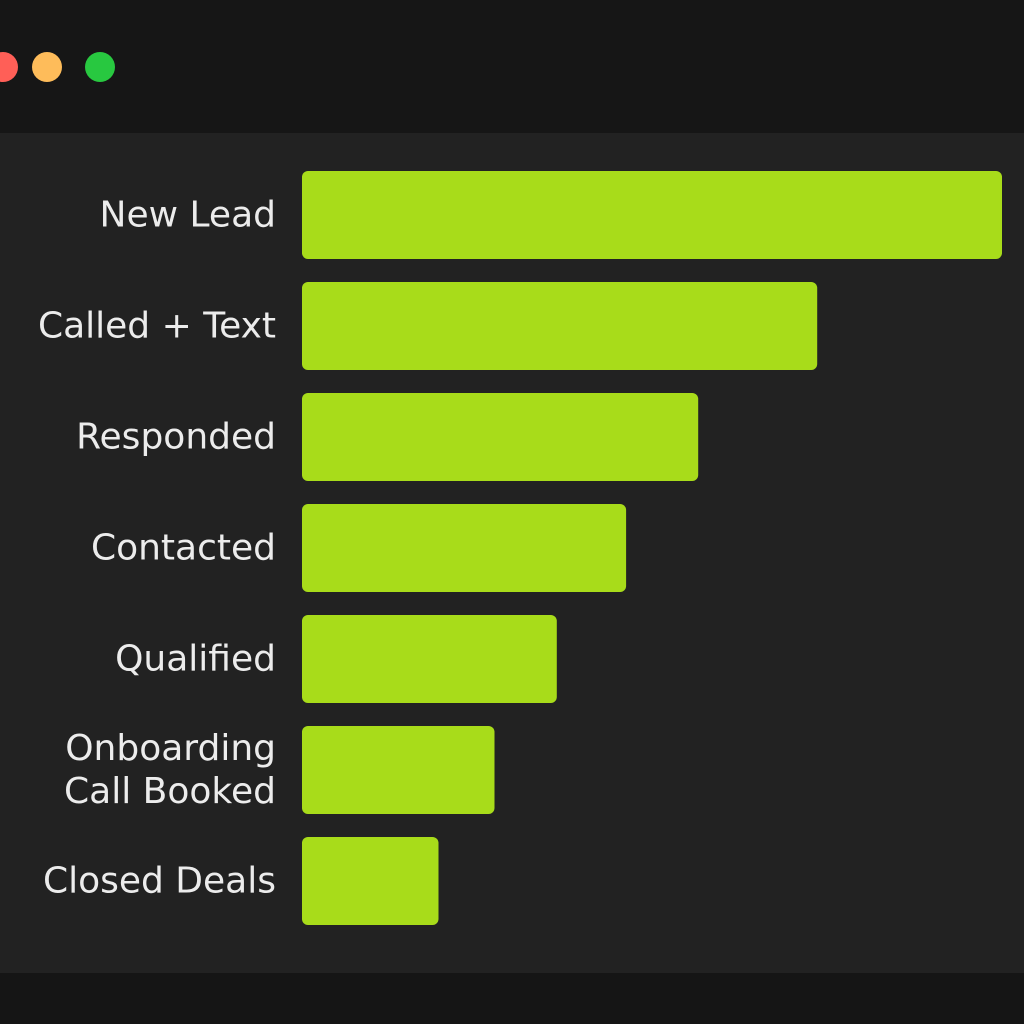 The image size is (1024, 1024). Describe the element at coordinates (398, 770) in the screenshot. I see `bar-onboarding-call-booked` at that location.